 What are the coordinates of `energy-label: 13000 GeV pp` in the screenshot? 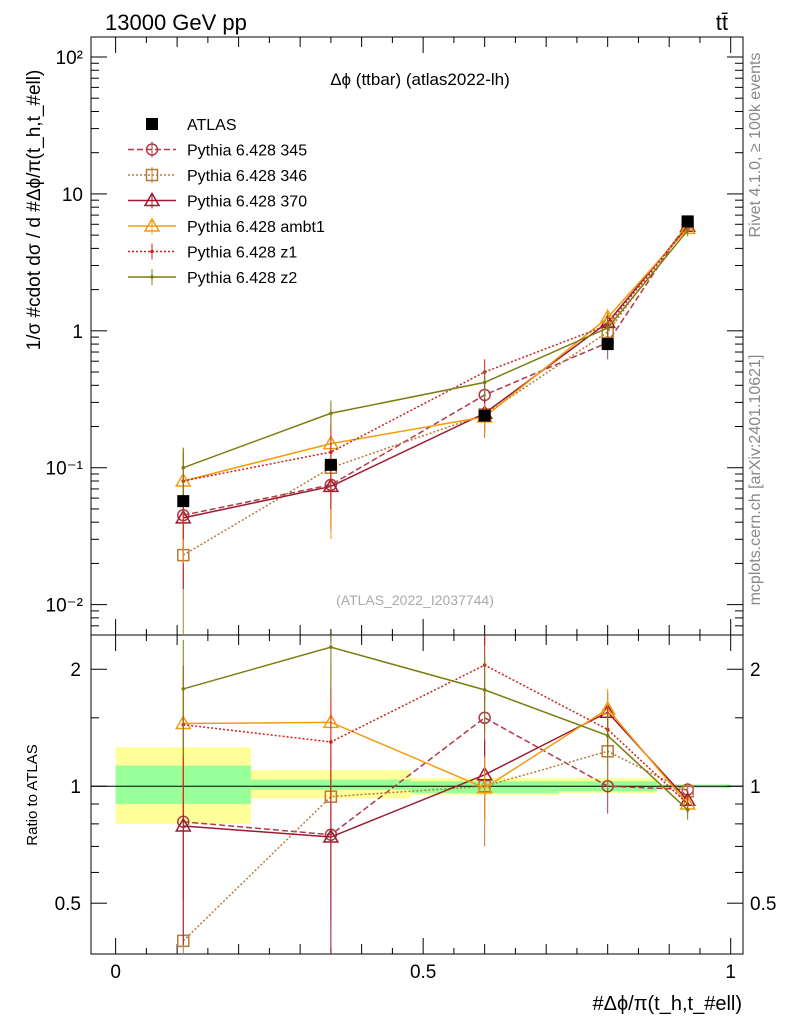 It's located at (176, 22).